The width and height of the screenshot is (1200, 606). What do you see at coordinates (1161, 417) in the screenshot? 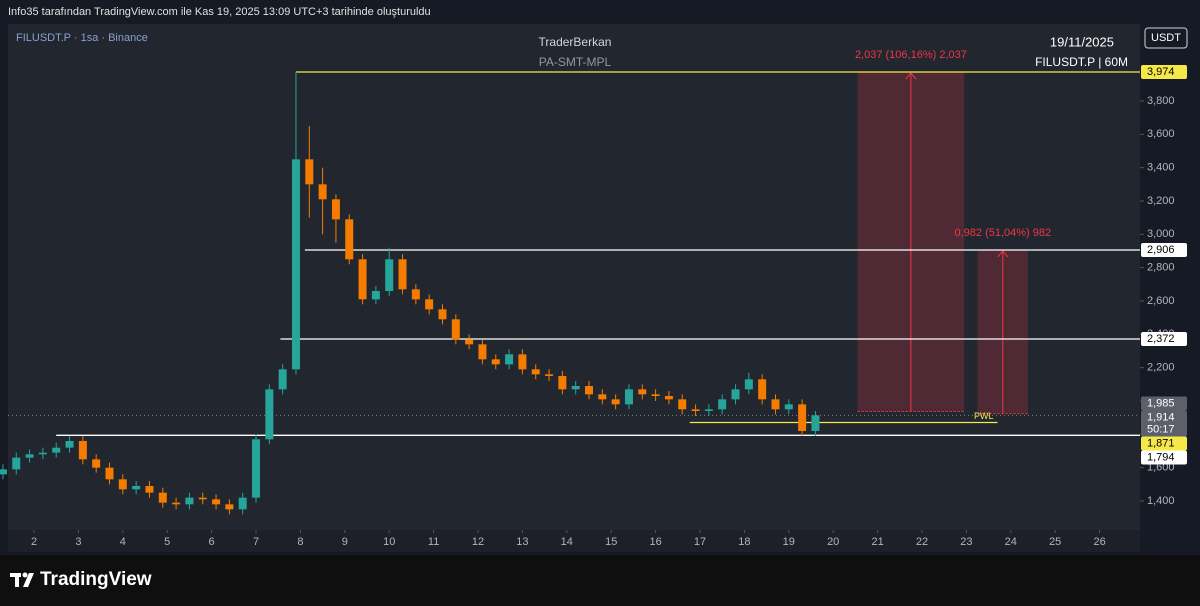
I see `price-tag-label: 1,914` at bounding box center [1161, 417].